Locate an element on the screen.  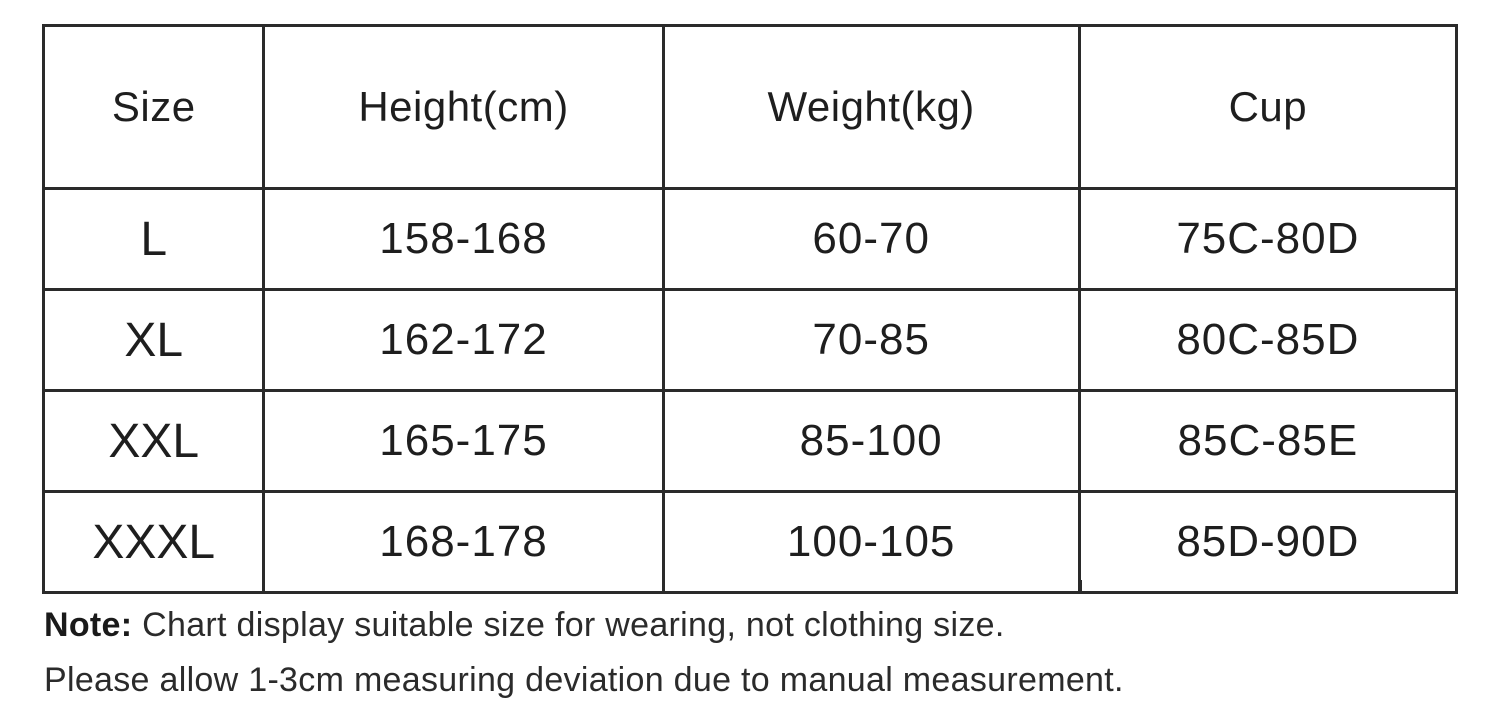
height-cell: 165-175 is located at coordinates (463, 441).